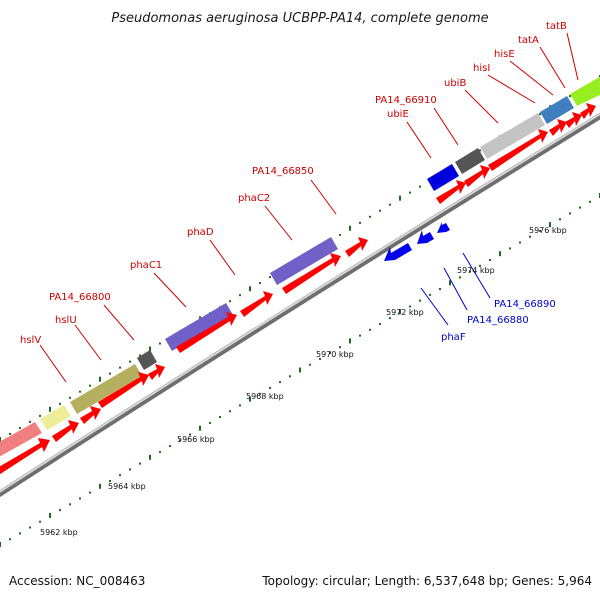 The width and height of the screenshot is (600, 600). Describe the element at coordinates (556, 26) in the screenshot. I see `gene-label: tatB` at that location.